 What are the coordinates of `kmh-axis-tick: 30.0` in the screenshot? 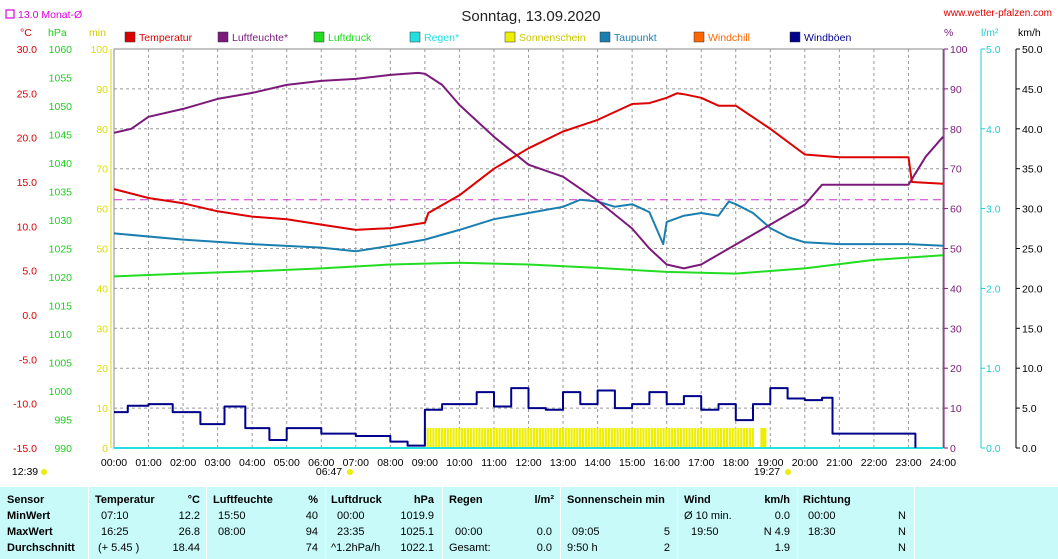 It's located at (1032, 210).